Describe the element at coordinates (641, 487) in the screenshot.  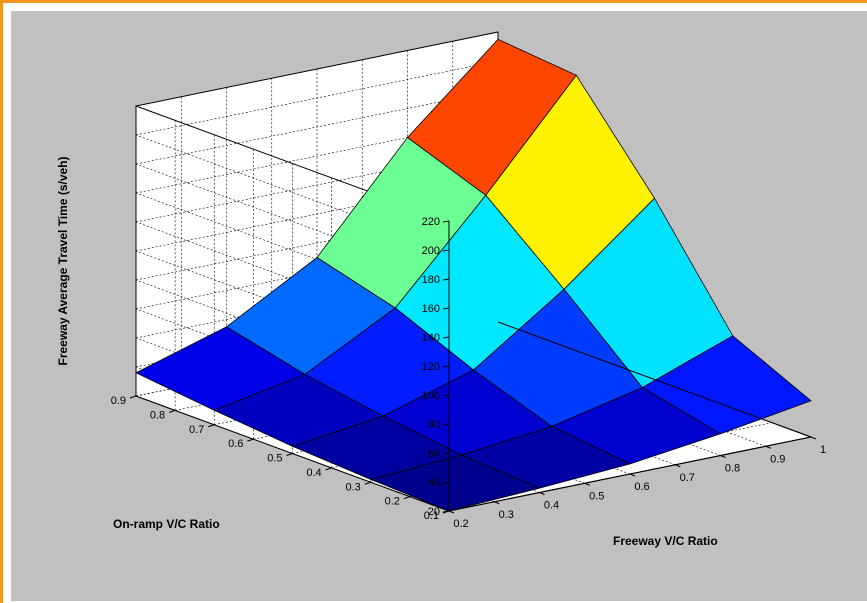
I see `x-tick-label: 0.6` at that location.